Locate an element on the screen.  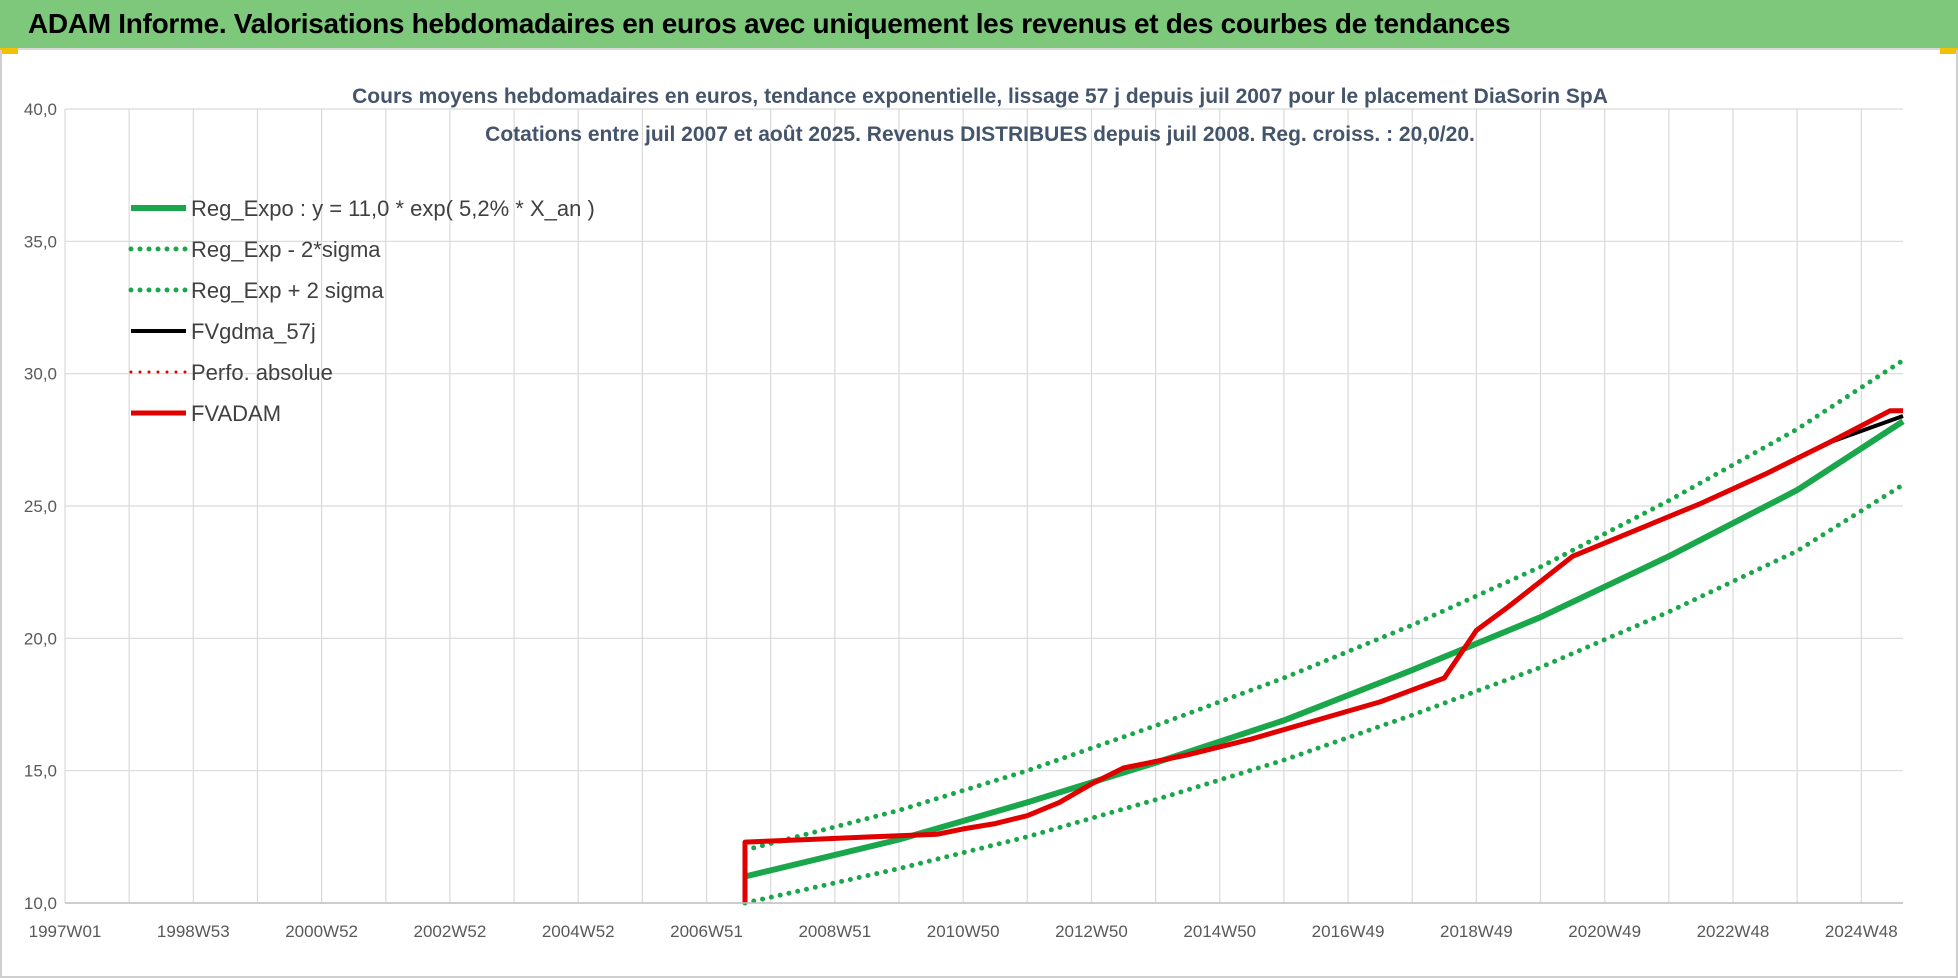
y-tick-label: 25,0 is located at coordinates (40, 506).